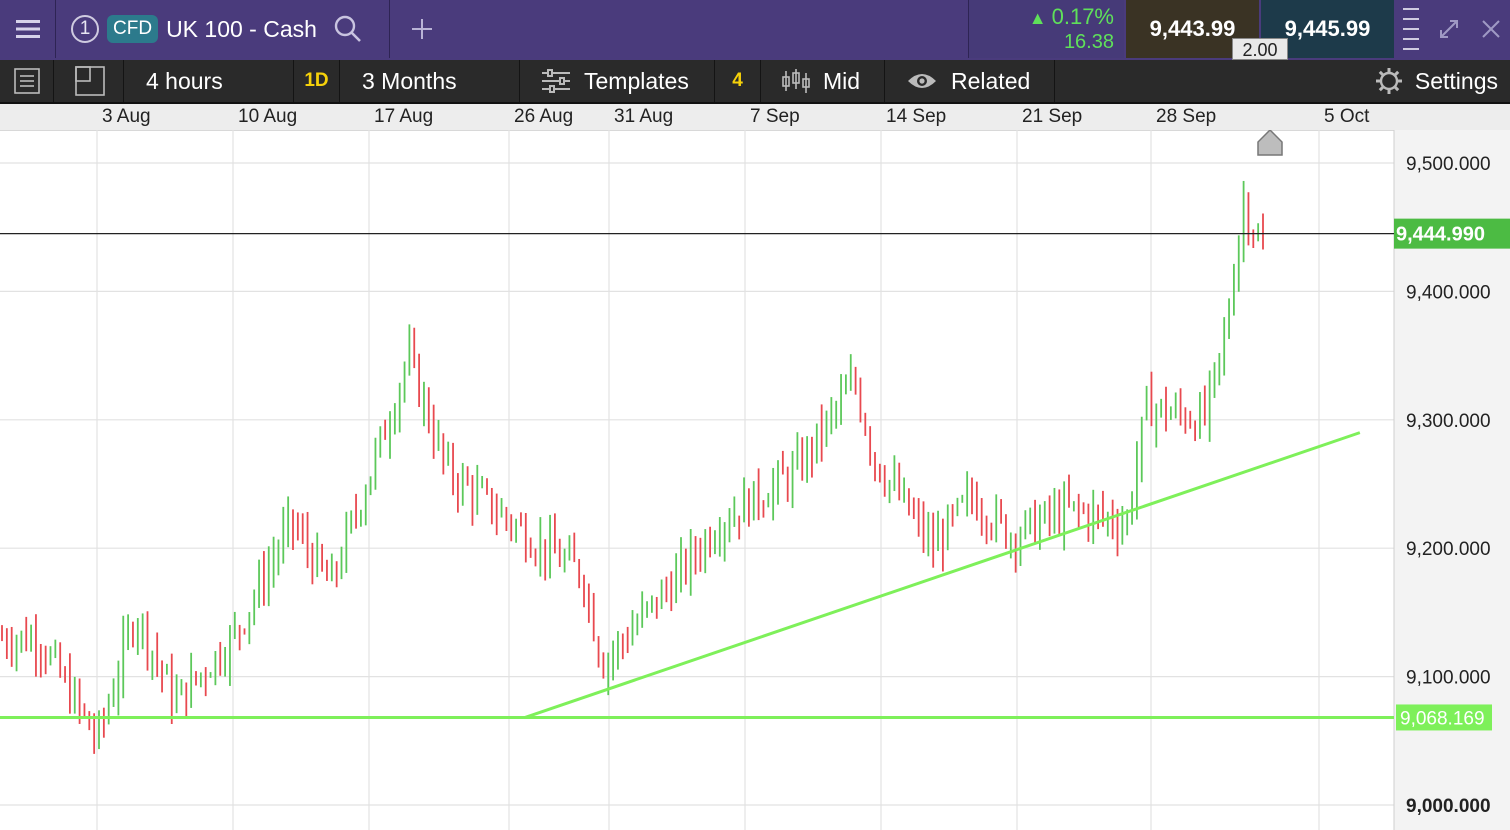  Describe the element at coordinates (922, 81) in the screenshot. I see `eye-icon` at that location.